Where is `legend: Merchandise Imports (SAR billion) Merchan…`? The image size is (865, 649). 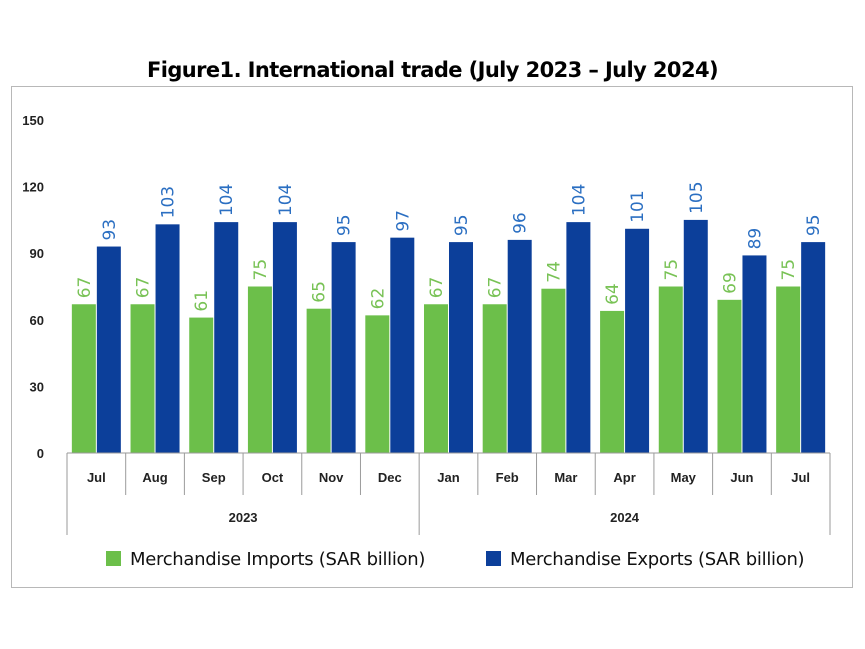 legend: Merchandise Imports (SAR billion) Merchan… is located at coordinates (455, 559).